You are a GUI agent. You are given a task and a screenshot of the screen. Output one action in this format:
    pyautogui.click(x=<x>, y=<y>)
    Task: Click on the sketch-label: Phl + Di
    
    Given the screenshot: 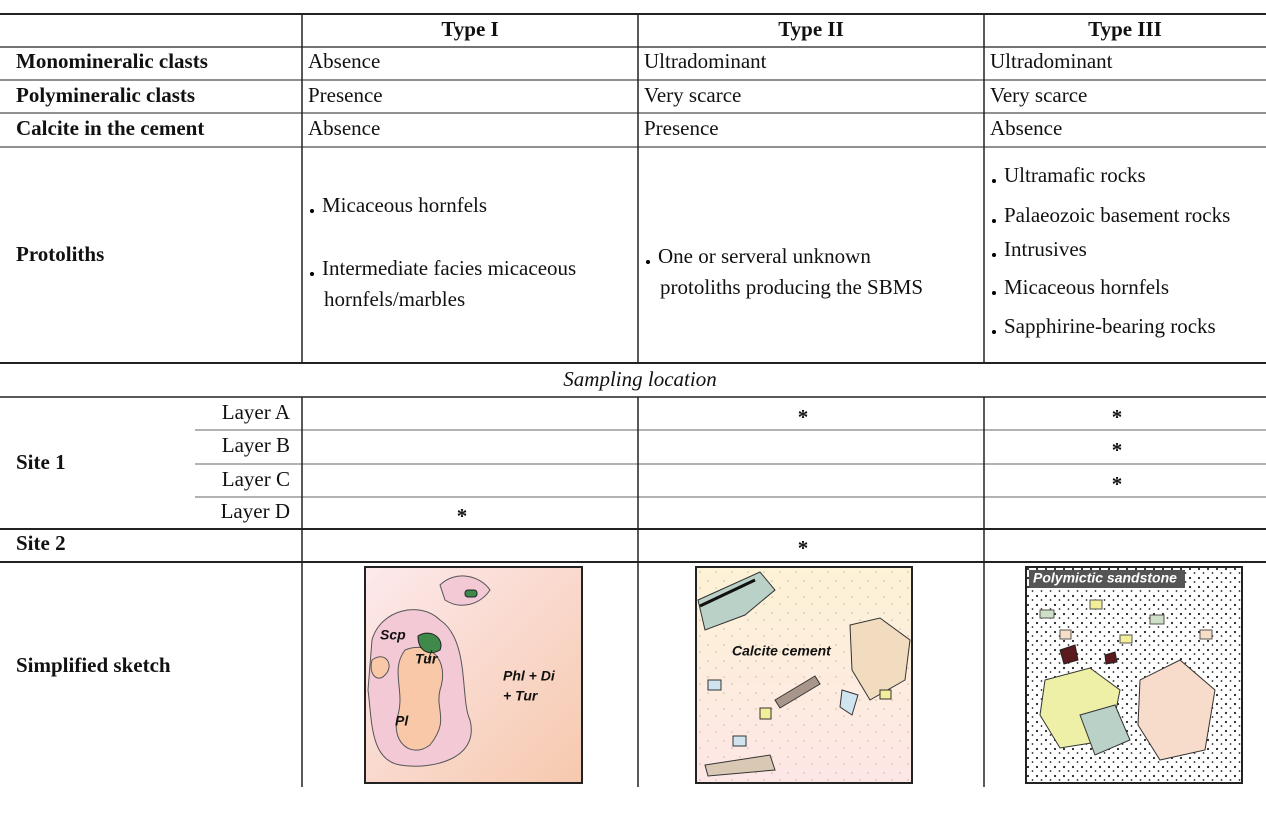 What is the action you would take?
    pyautogui.click(x=529, y=676)
    